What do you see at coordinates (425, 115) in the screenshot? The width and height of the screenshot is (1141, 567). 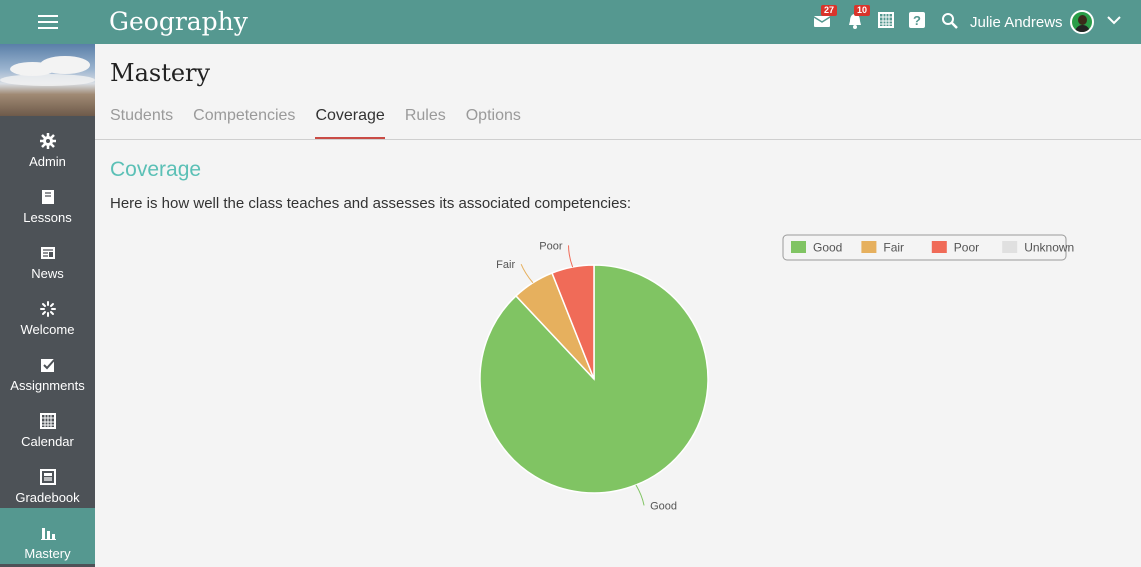 I see `tab-rules: Rules` at bounding box center [425, 115].